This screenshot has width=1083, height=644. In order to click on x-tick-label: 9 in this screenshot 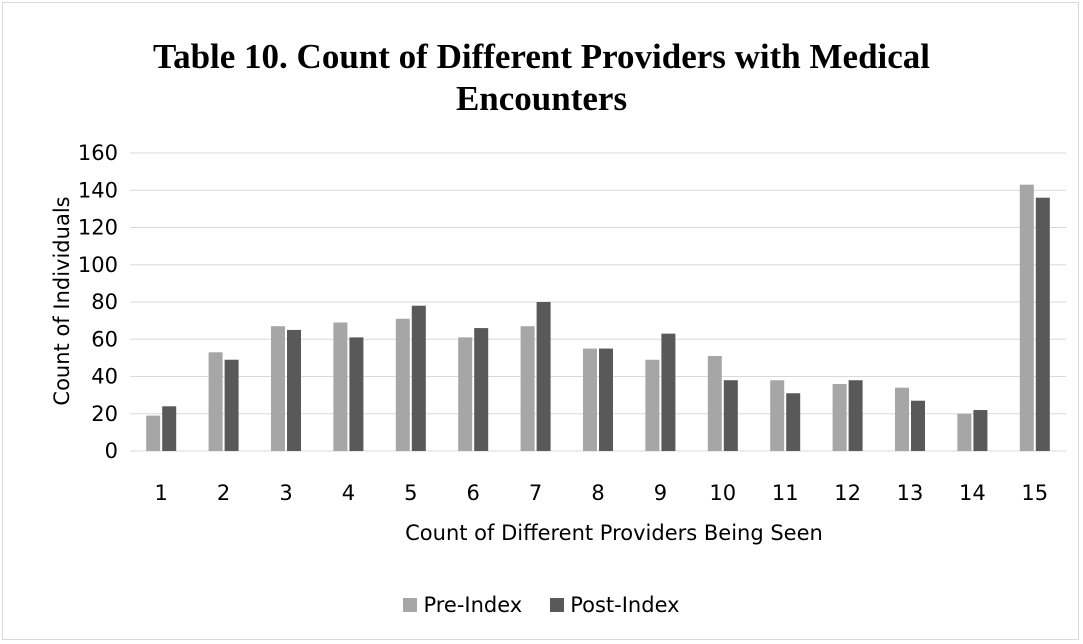, I will do `click(660, 493)`.